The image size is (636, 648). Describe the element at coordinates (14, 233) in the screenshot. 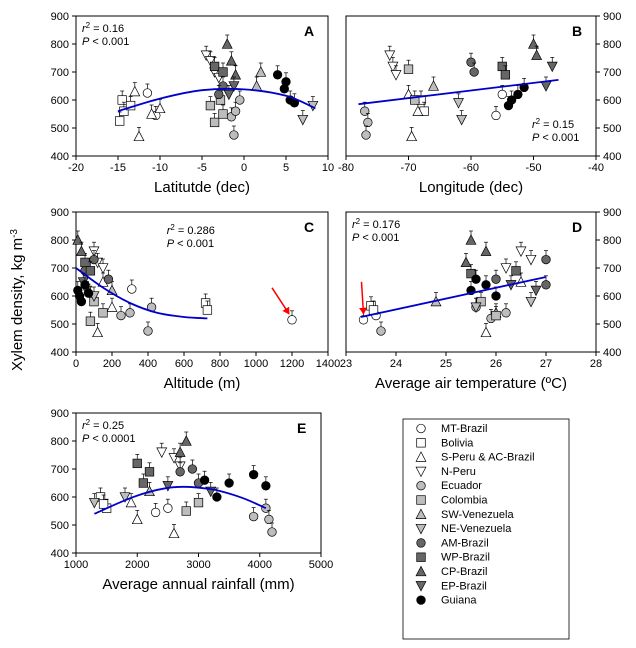

I see `y-axis-label-superscript: -3` at that location.